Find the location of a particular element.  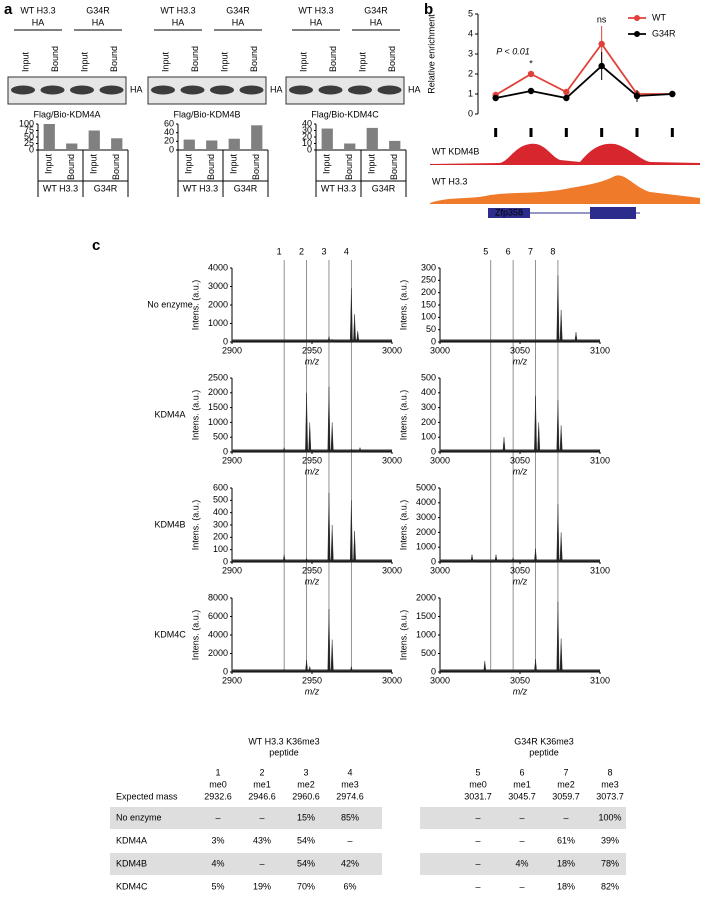

y-tick-label: 3 is located at coordinates (470, 53).